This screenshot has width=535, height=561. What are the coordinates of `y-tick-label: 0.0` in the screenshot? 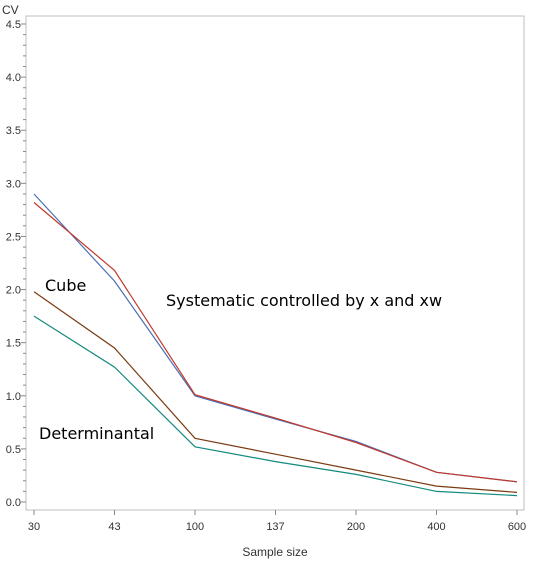 It's located at (13, 503).